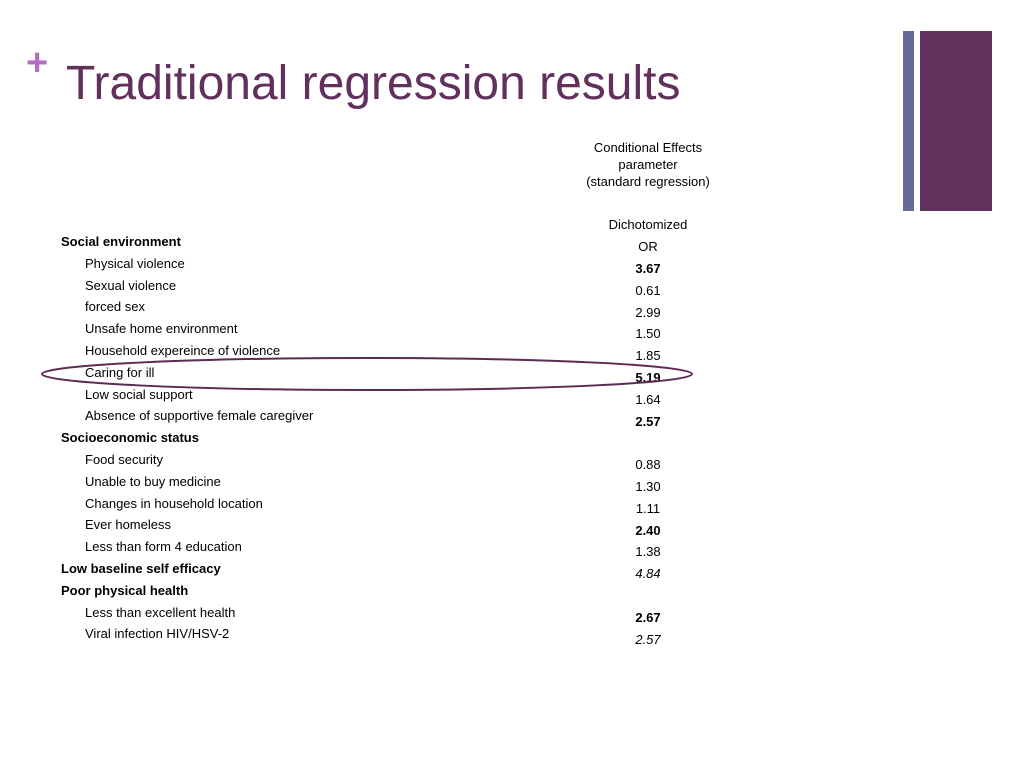  I want to click on plus-icon: +, so click(37, 63).